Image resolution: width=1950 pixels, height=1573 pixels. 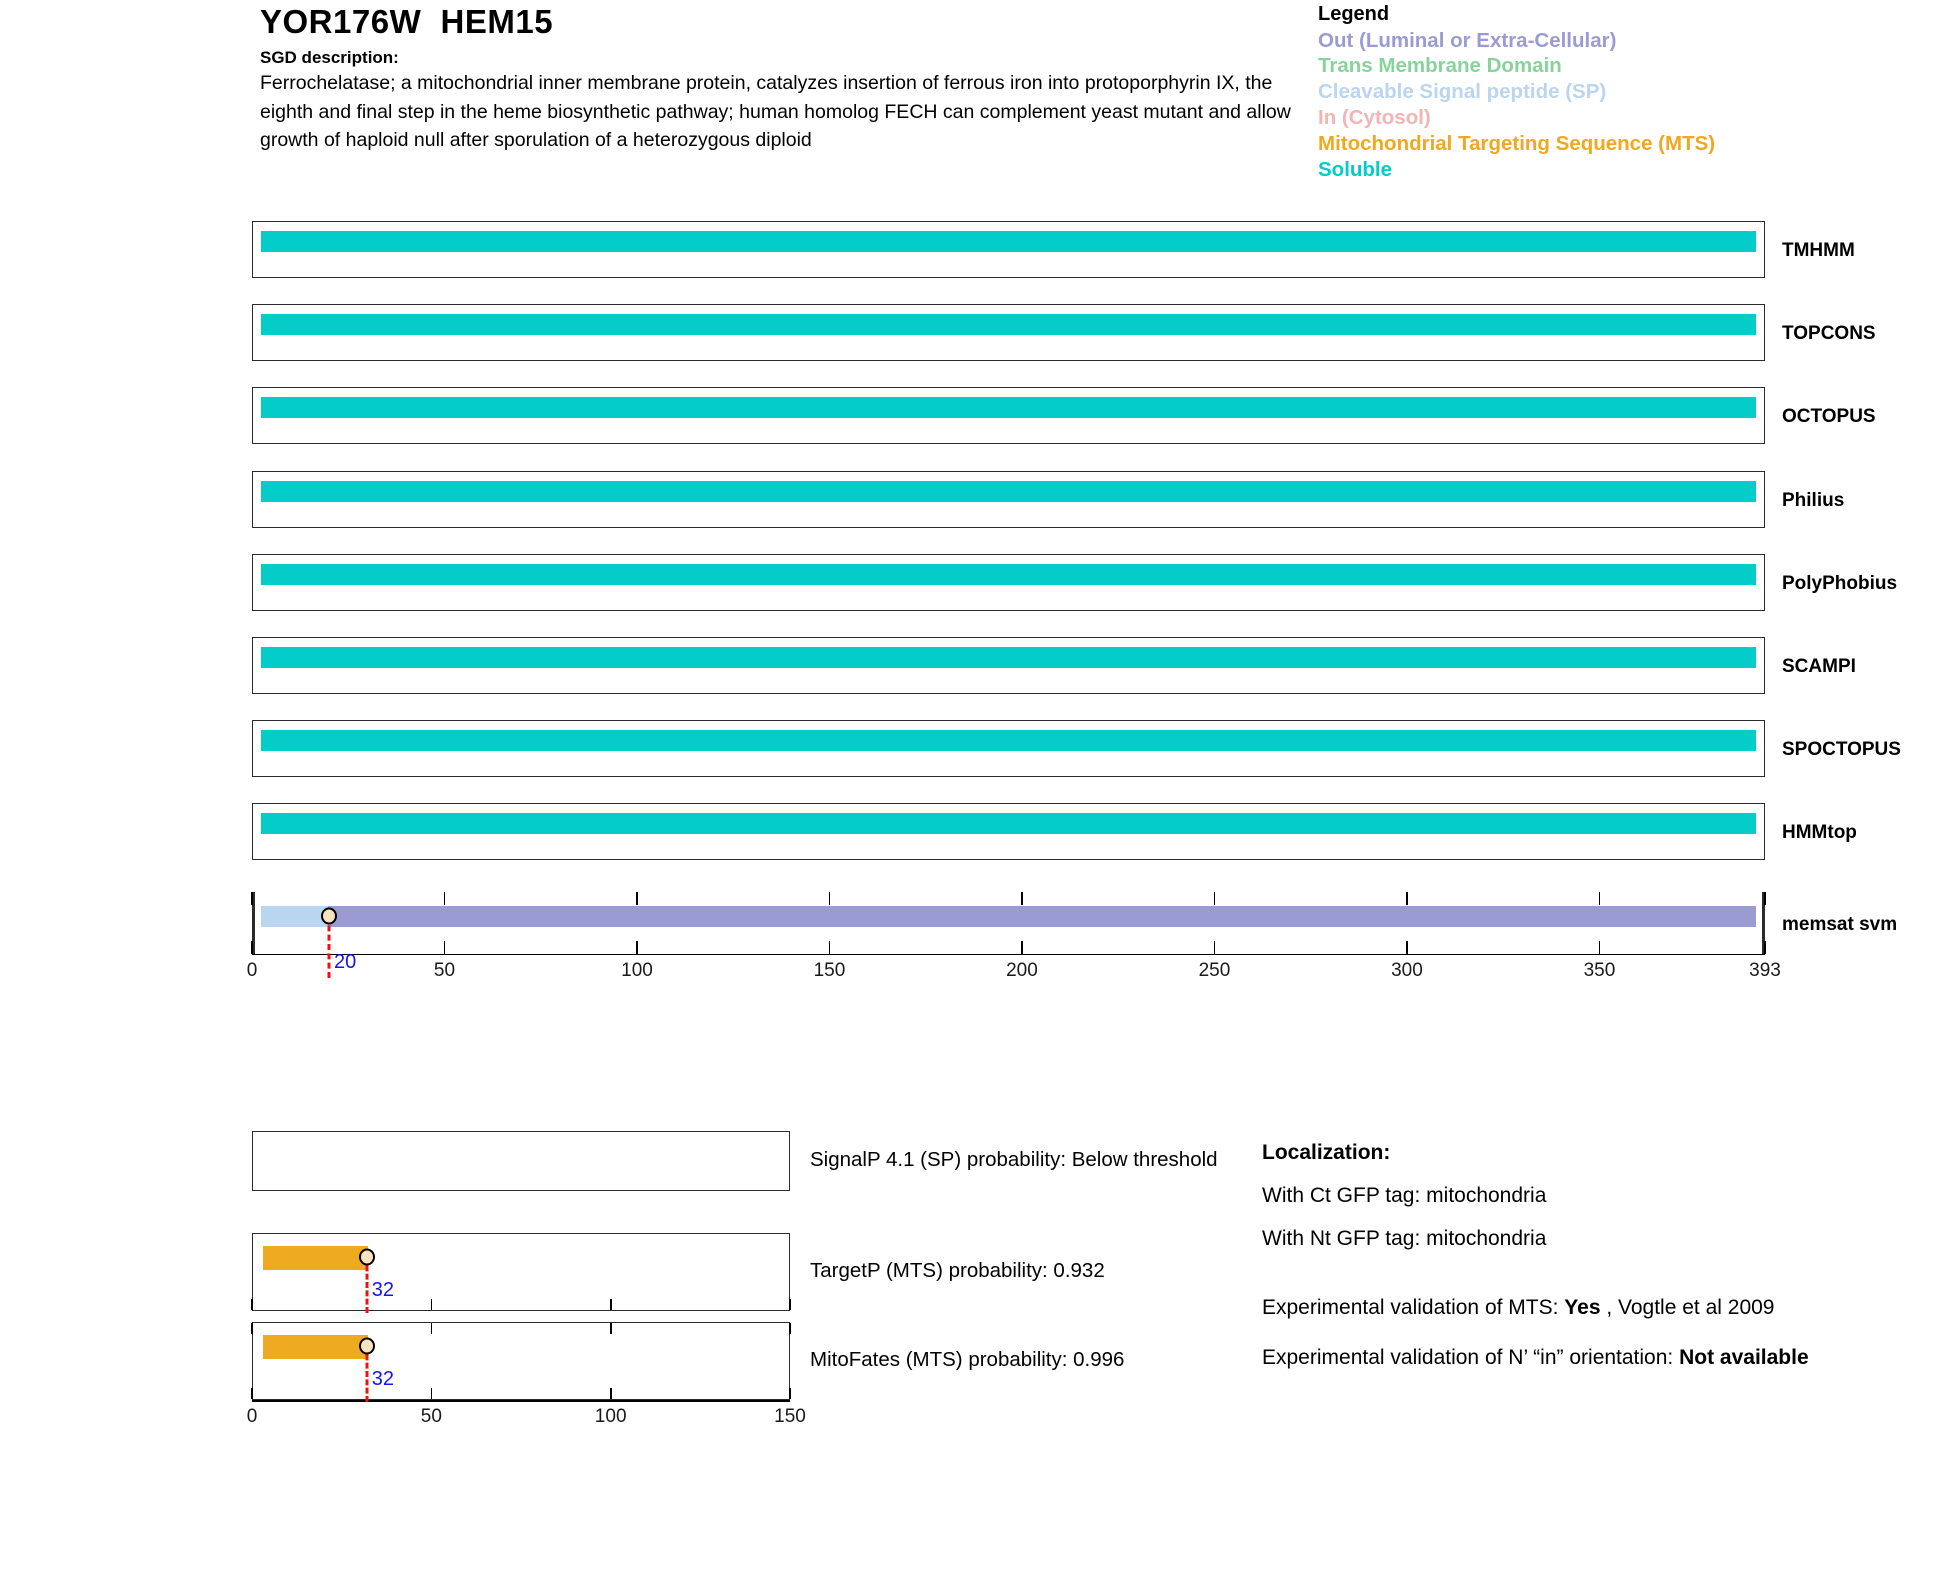 I want to click on track-box-octopus, so click(x=1008, y=416).